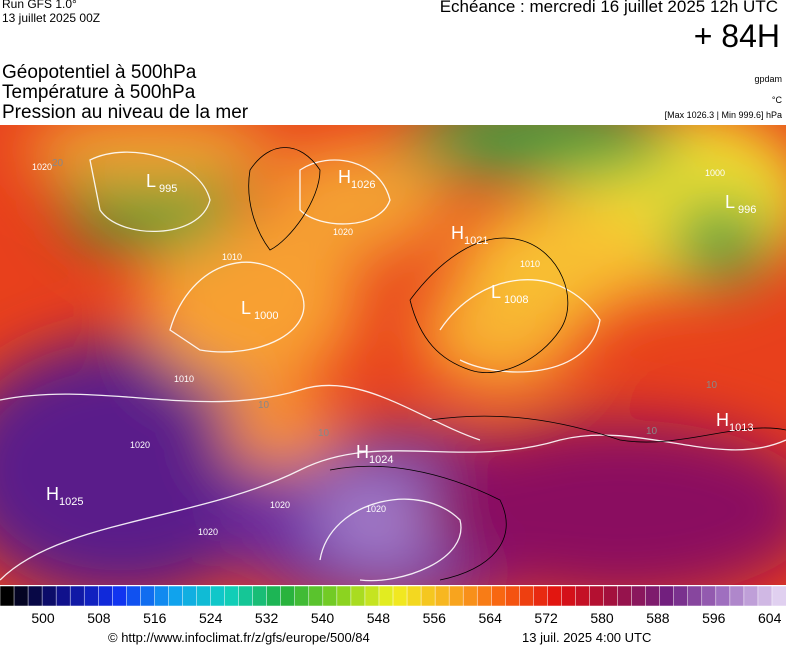 The height and width of the screenshot is (648, 786). What do you see at coordinates (58, 163) in the screenshot?
I see `temperature-label: 20` at bounding box center [58, 163].